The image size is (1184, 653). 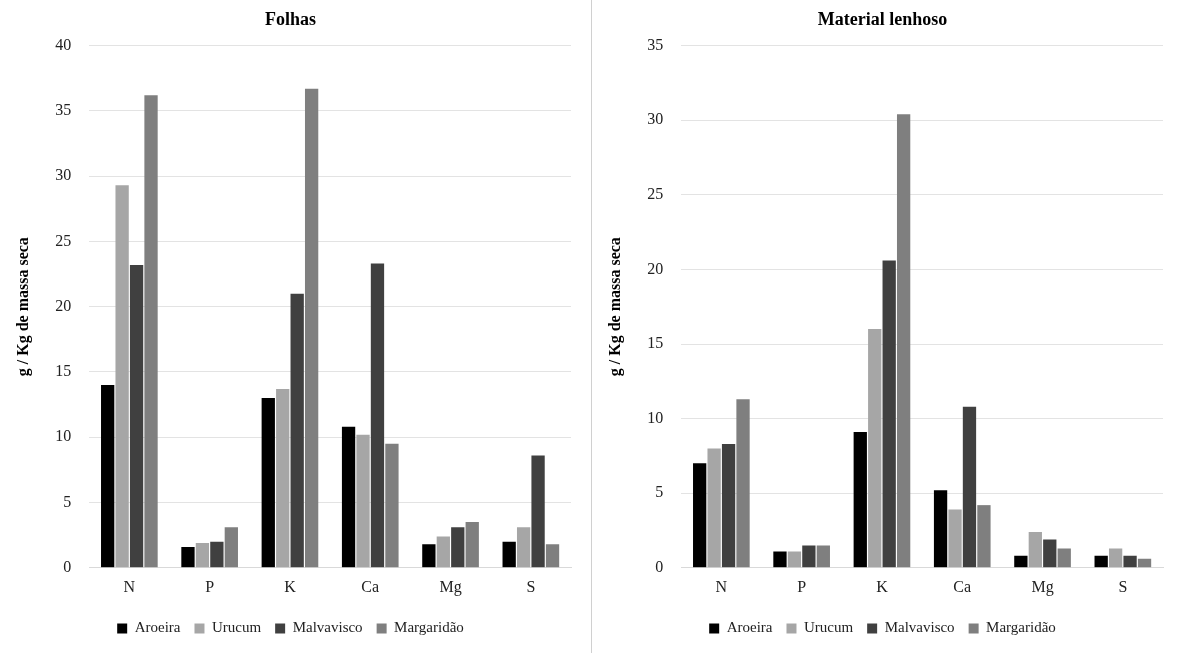 What do you see at coordinates (882, 19) in the screenshot?
I see `chart-title: Material lenhoso` at bounding box center [882, 19].